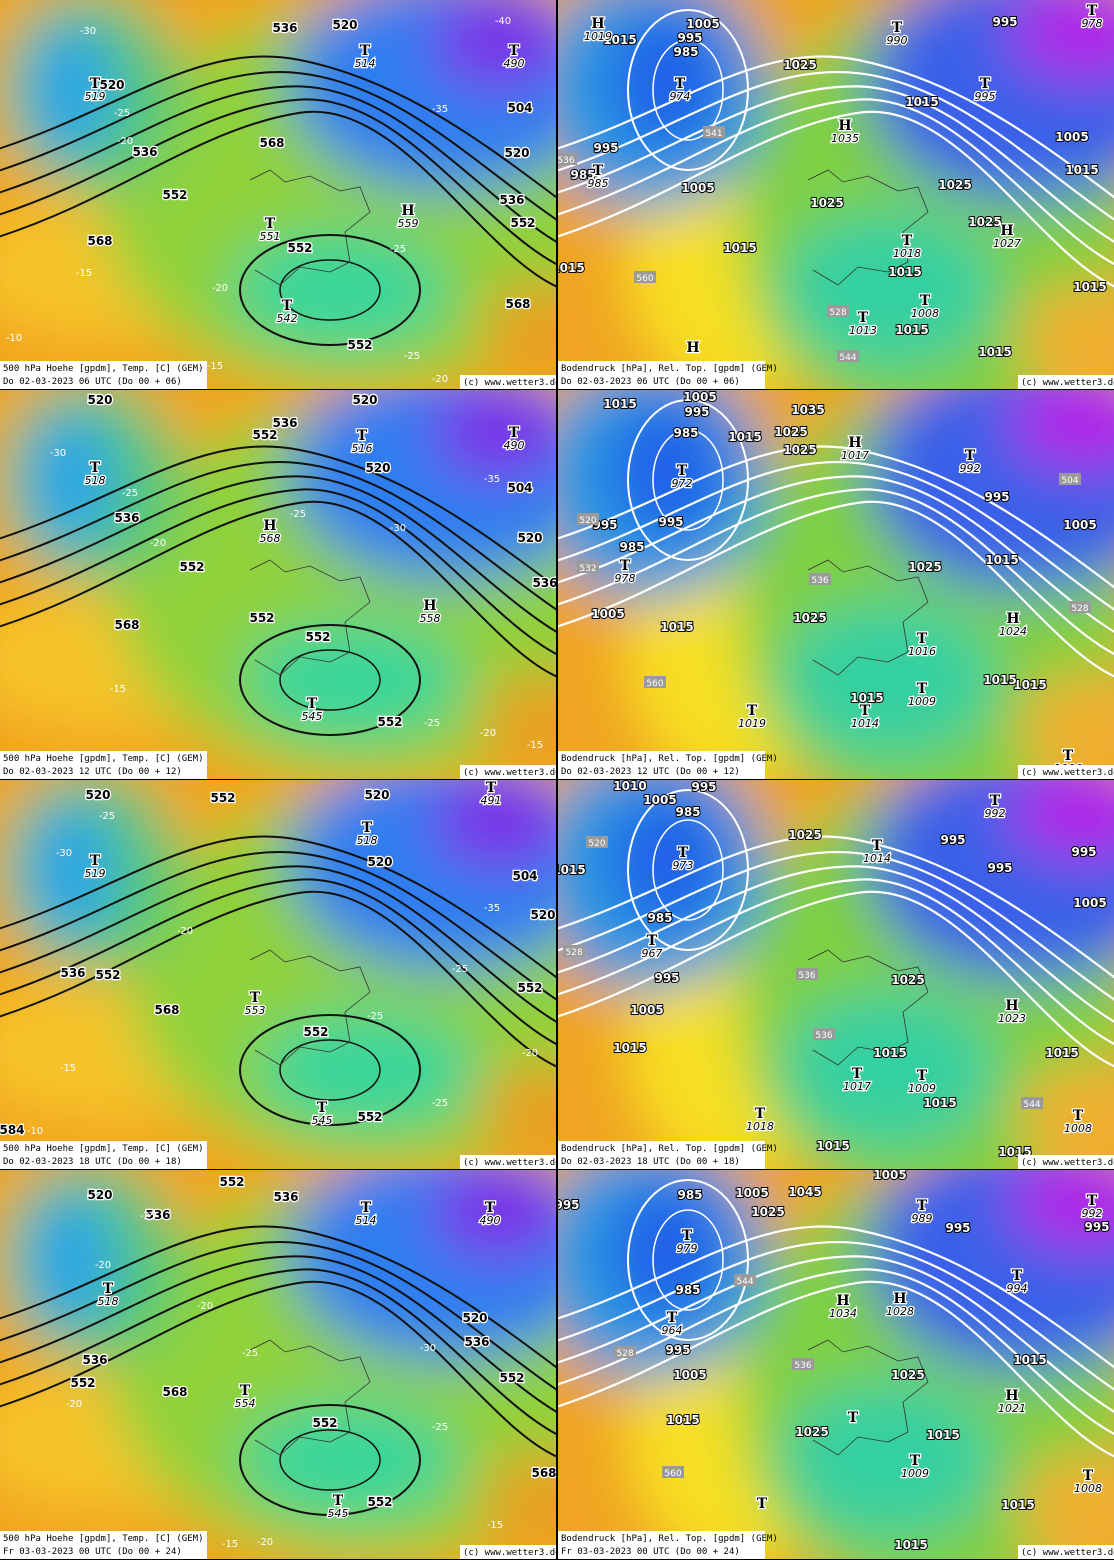 This screenshot has width=1114, height=1560. I want to click on system-value: 519, so click(95, 873).